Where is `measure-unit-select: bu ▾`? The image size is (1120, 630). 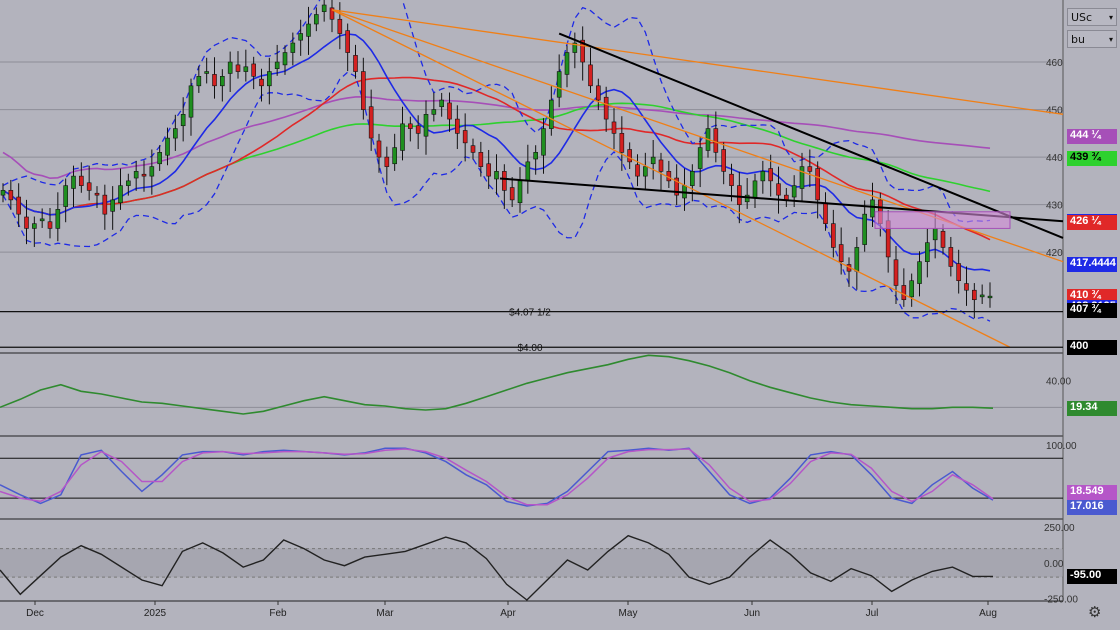
measure-unit-select: bu ▾ is located at coordinates (1092, 39).